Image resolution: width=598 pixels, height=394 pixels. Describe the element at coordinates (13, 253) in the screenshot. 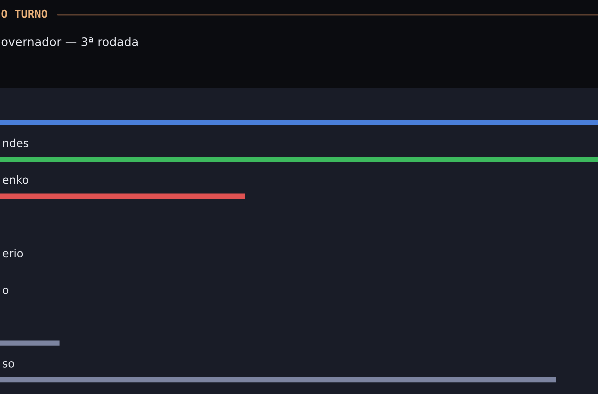

I see `y-tick-label: erio` at that location.